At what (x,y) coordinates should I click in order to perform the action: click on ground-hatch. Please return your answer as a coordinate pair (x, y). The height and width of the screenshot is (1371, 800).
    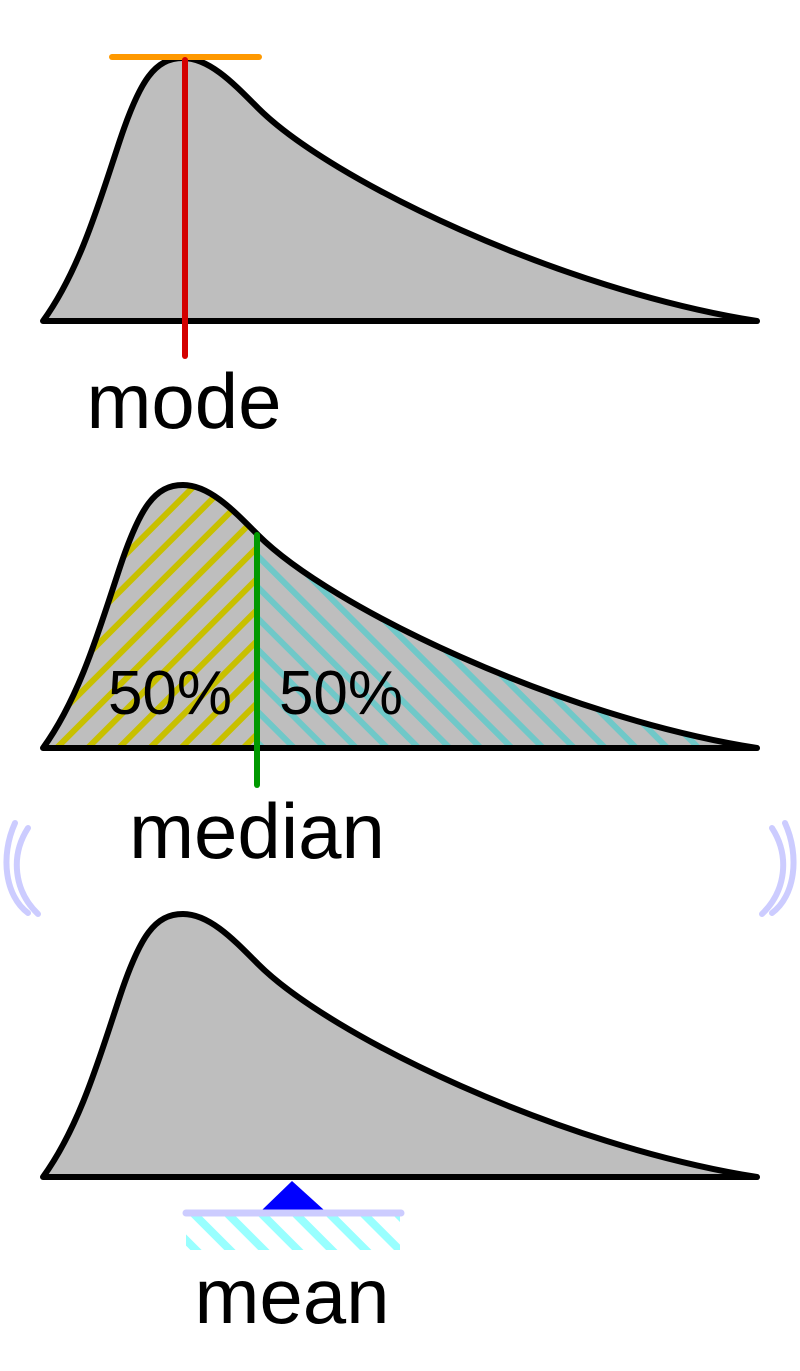
    Looking at the image, I should click on (293, 1232).